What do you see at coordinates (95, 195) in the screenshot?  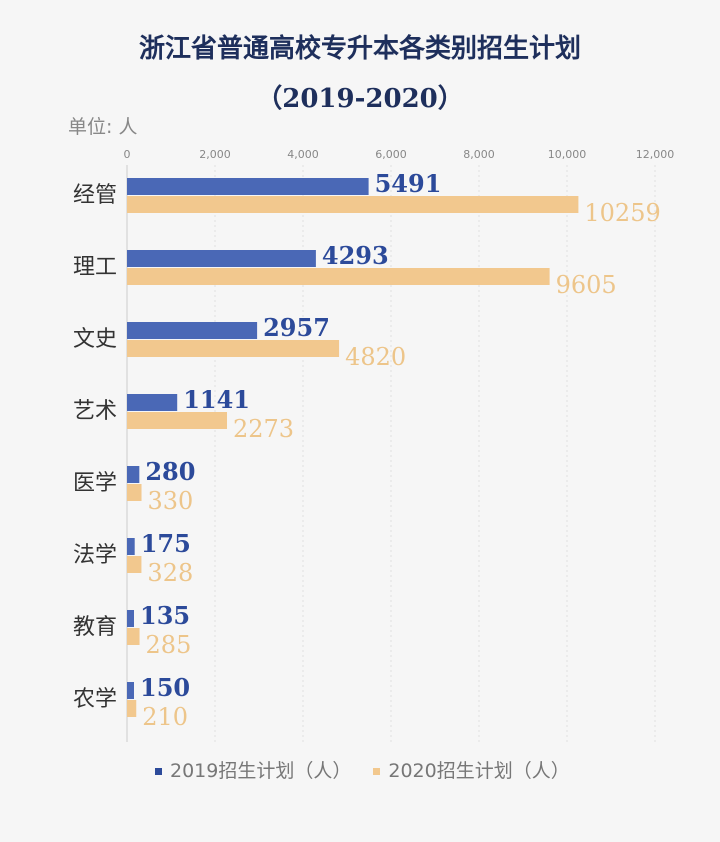 I see `category-label: 经管` at bounding box center [95, 195].